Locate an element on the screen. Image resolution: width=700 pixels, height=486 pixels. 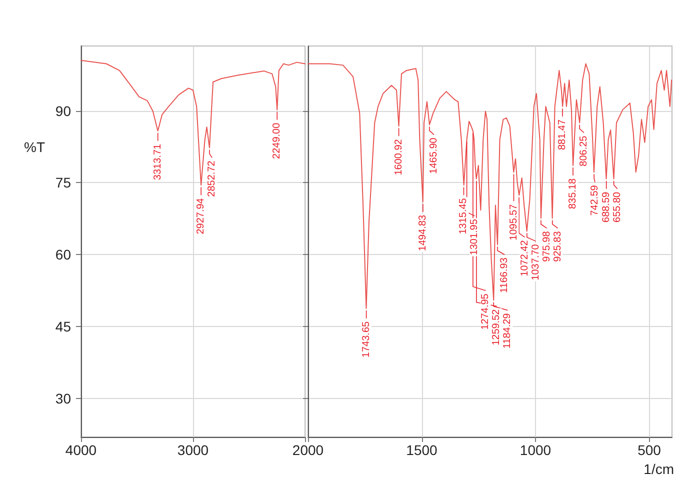
annotation: 742.59 is located at coordinates (594, 200).